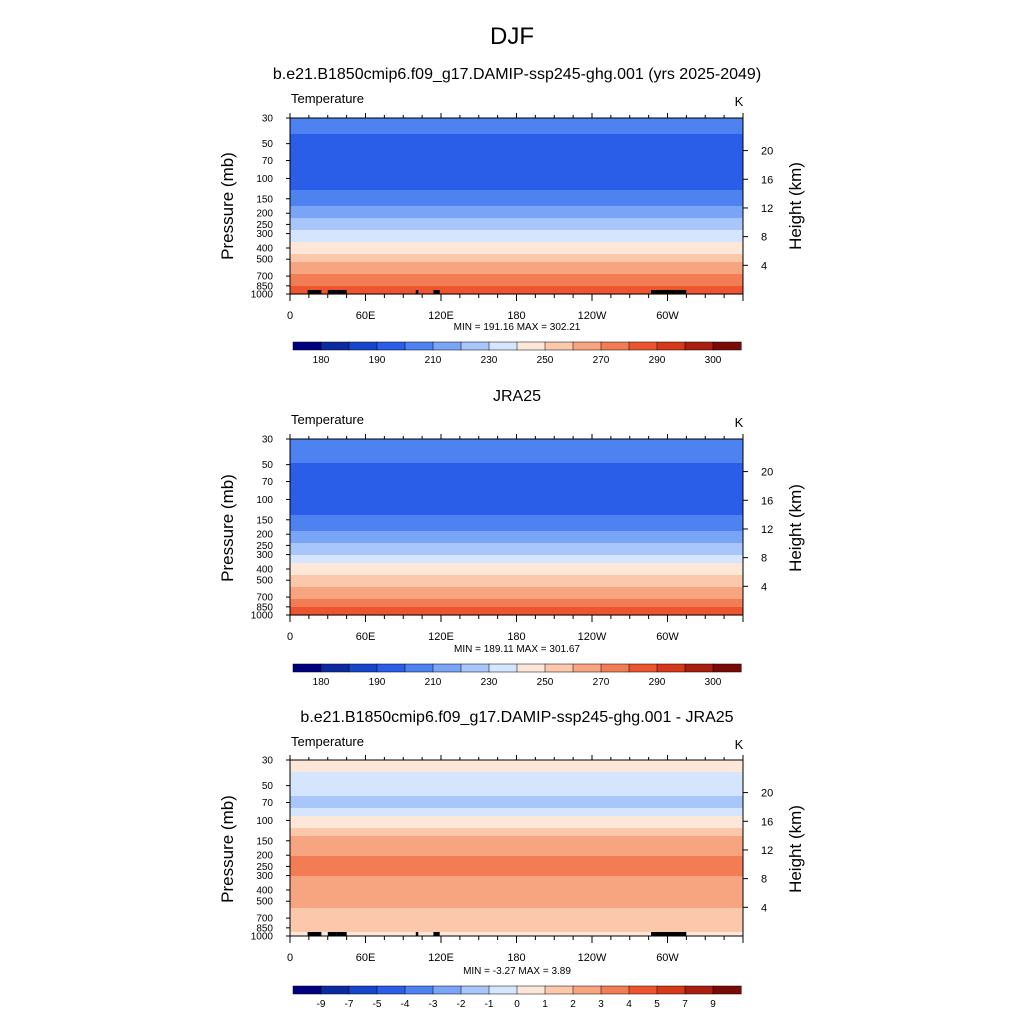 This screenshot has height=1024, width=1024. I want to click on variable-label: Temperature, so click(327, 98).